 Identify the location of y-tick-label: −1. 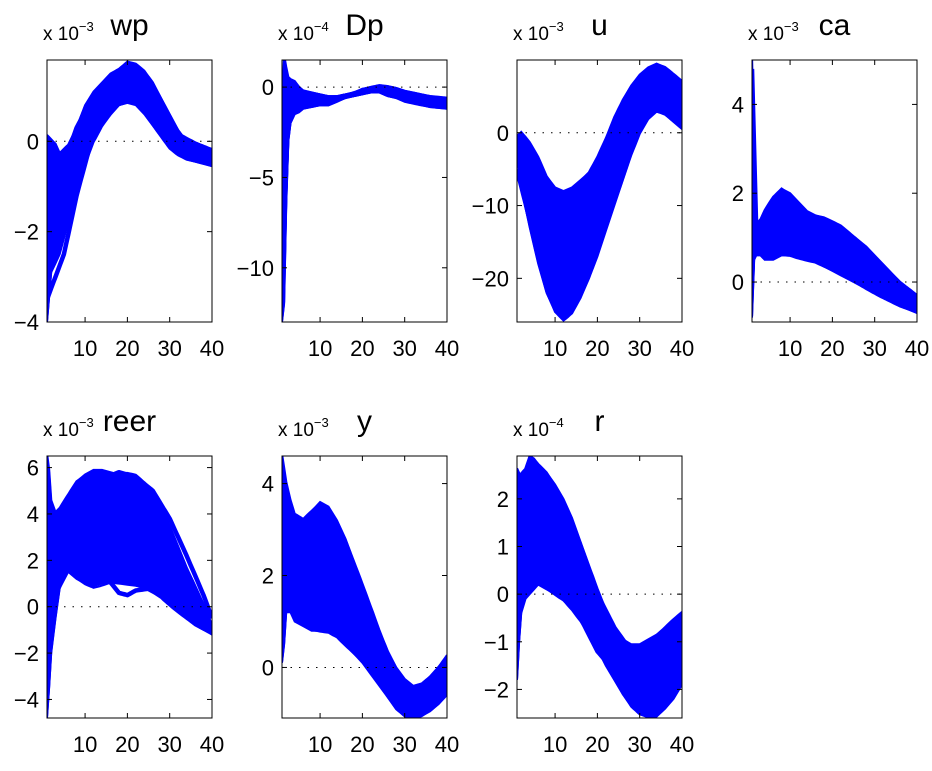
(496, 642).